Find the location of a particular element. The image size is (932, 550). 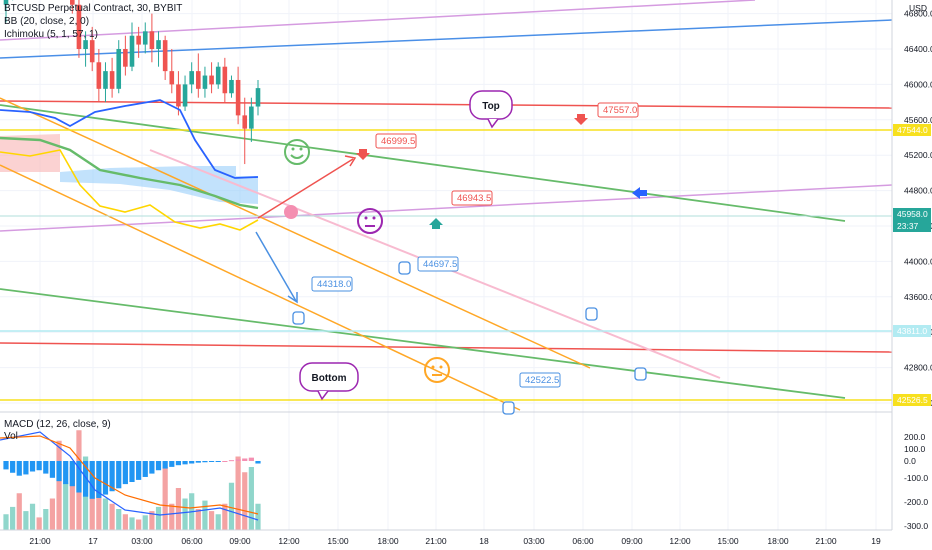

symbol-title: BTCUSD Perpetual Contract, 30, BYBIT is located at coordinates (93, 8).